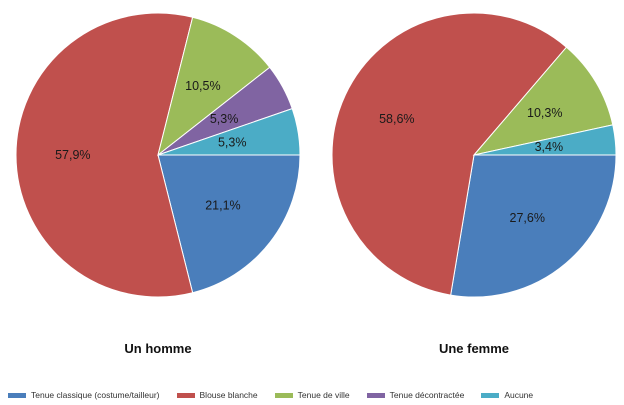 The height and width of the screenshot is (405, 624). Describe the element at coordinates (533, 226) in the screenshot. I see `pie2-slice-tenue-classique` at that location.